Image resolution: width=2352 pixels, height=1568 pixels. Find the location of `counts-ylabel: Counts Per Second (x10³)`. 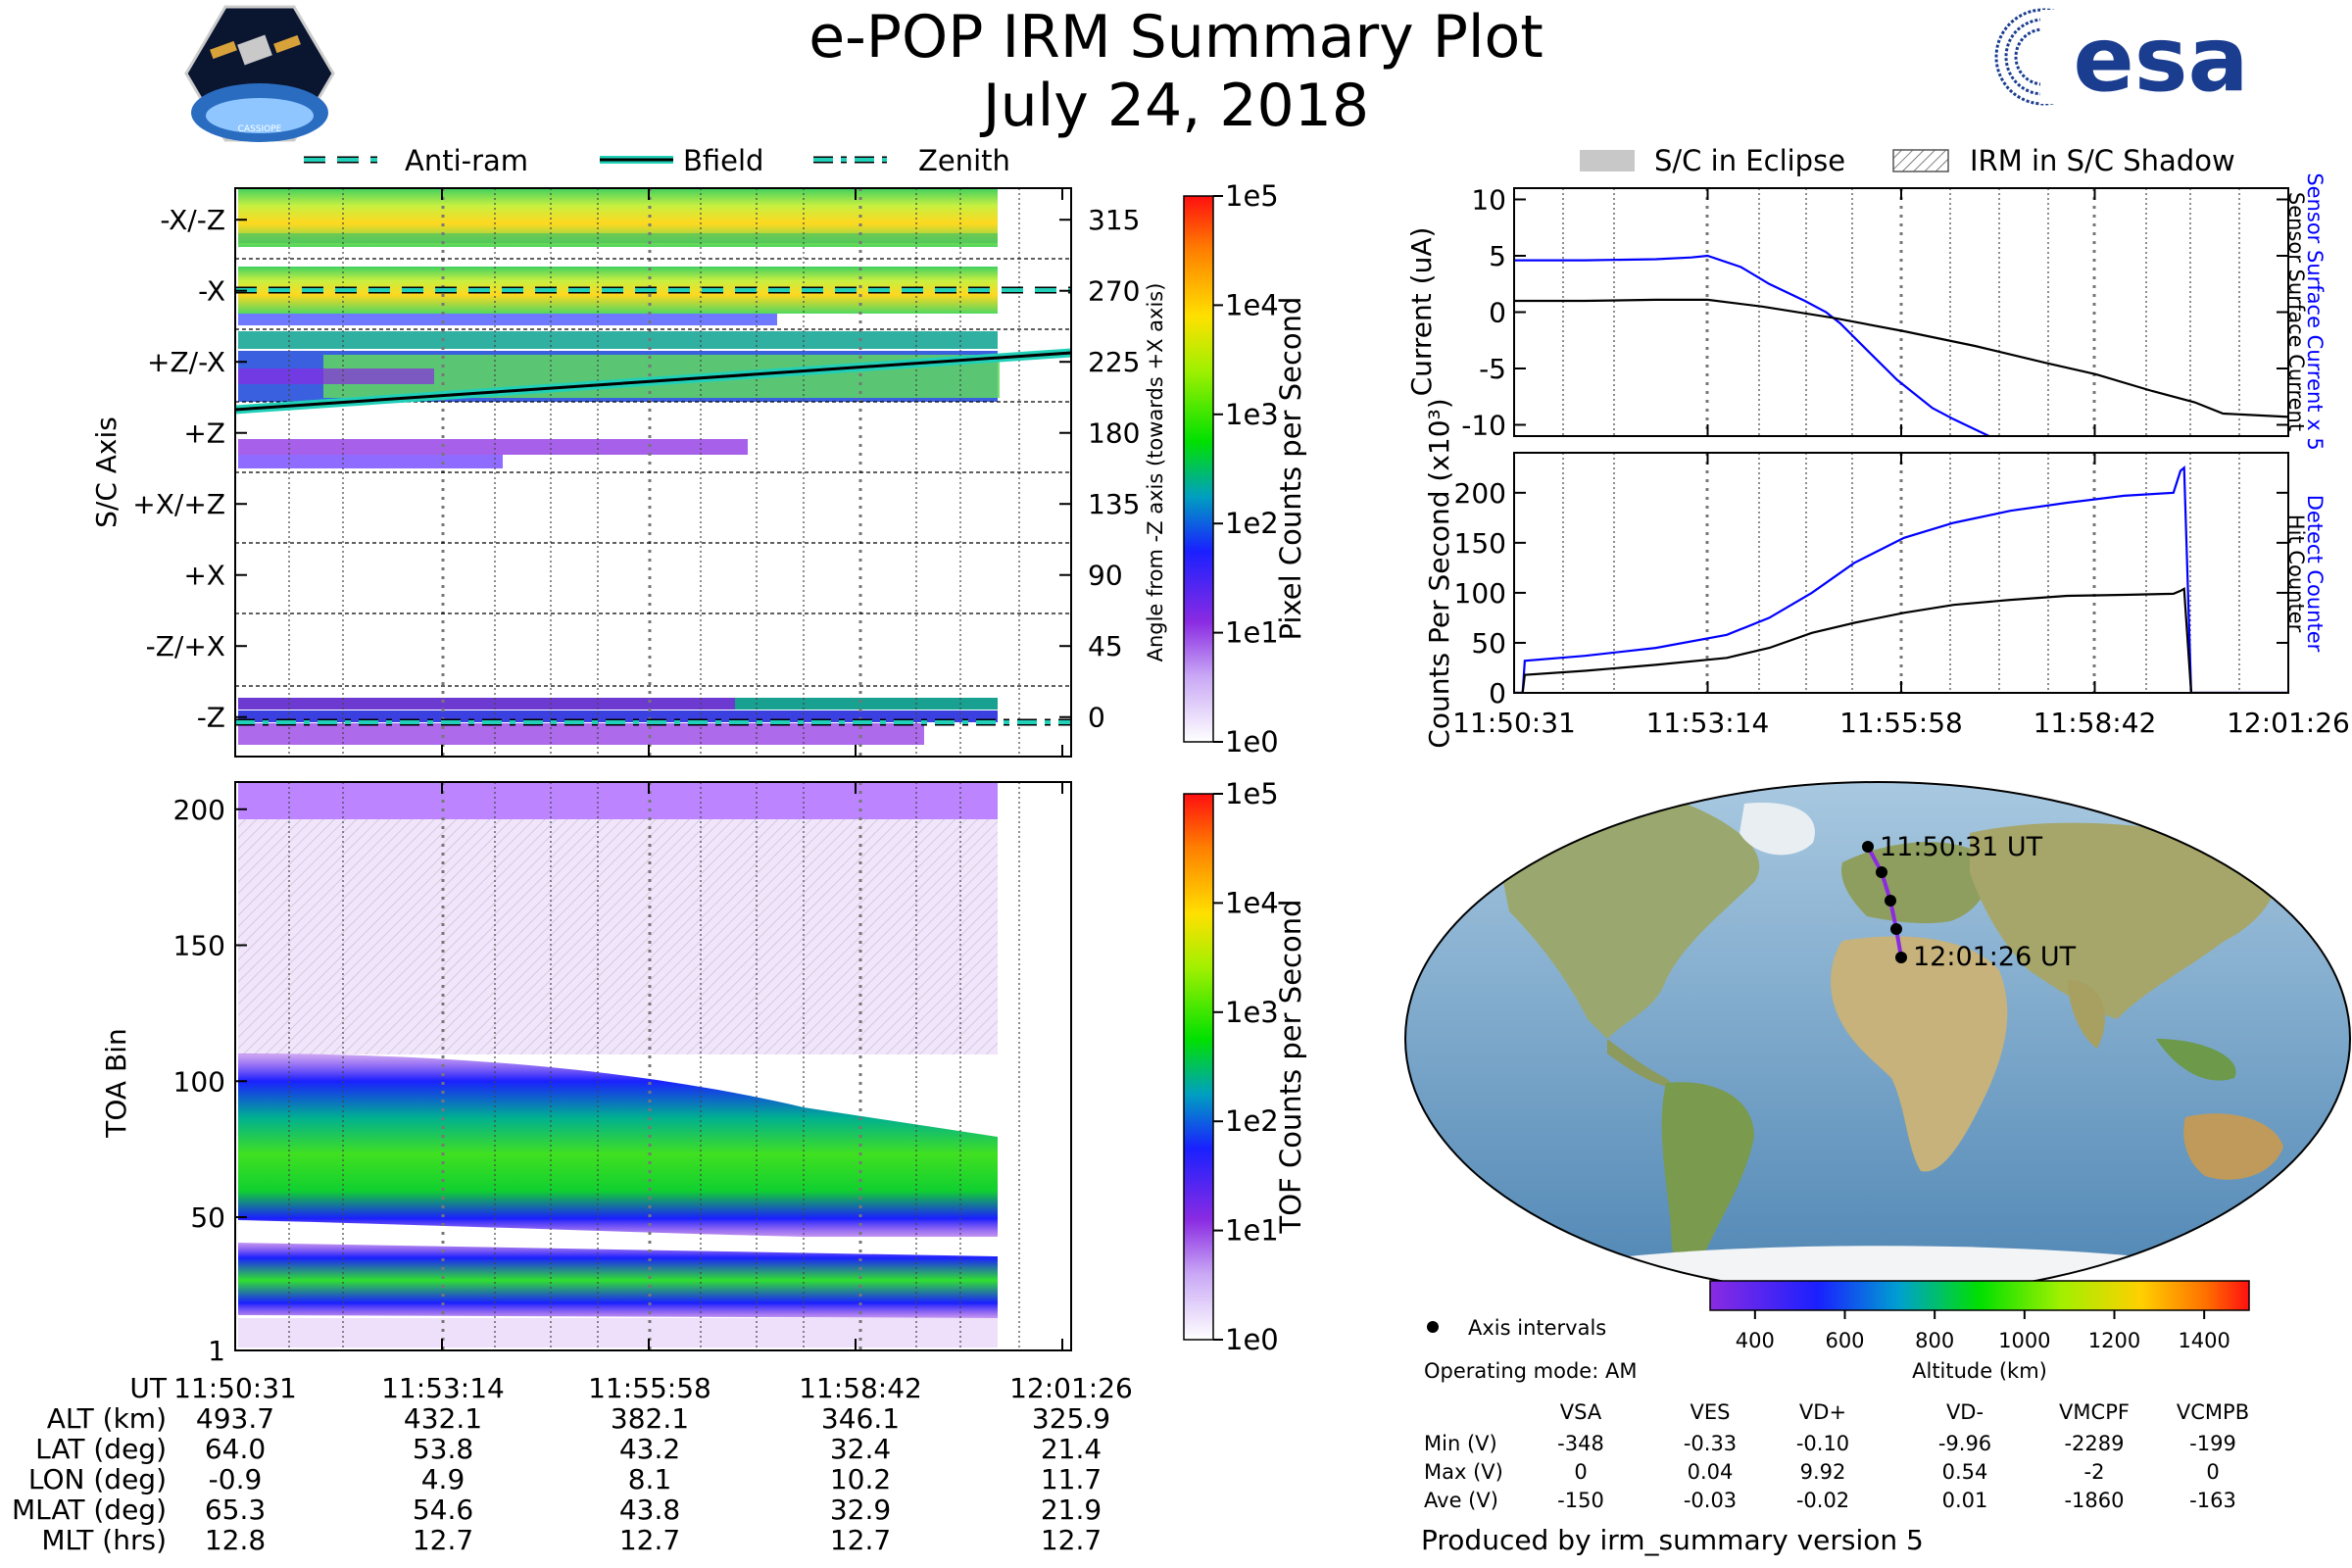

counts-ylabel: Counts Per Second (x10³) is located at coordinates (1439, 573).